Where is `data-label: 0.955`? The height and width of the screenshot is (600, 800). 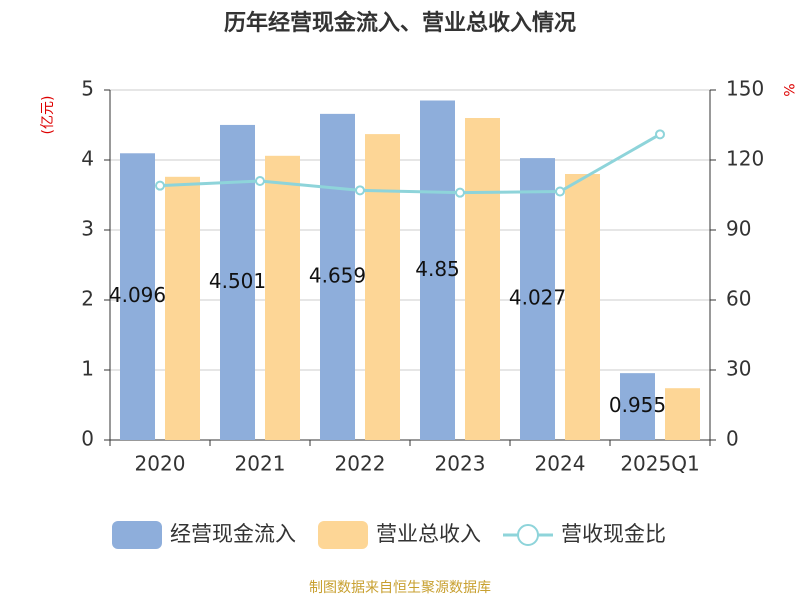 data-label: 0.955 is located at coordinates (637, 405).